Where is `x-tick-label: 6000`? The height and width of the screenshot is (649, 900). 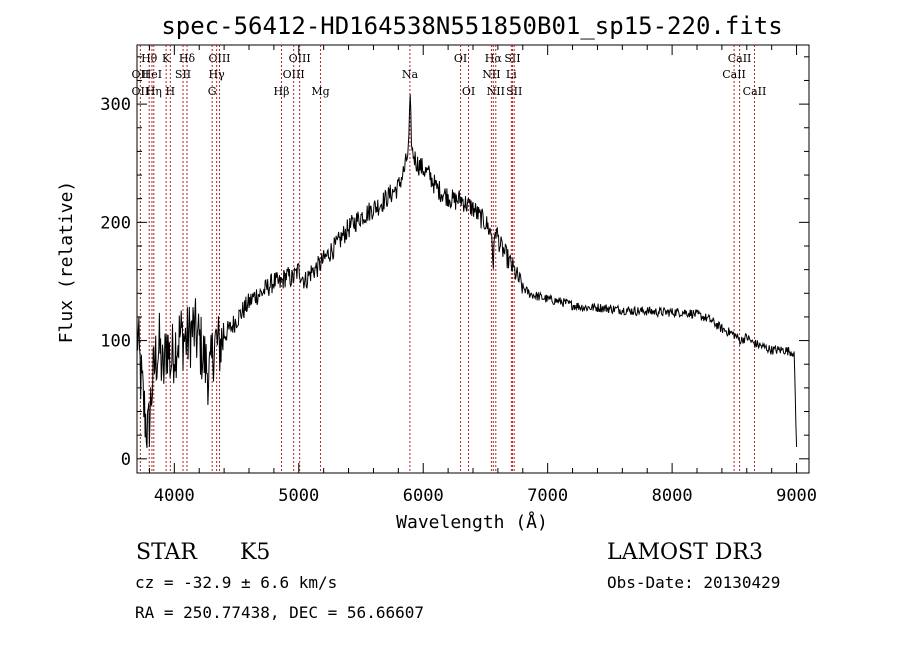 x-tick-label: 6000 is located at coordinates (423, 496).